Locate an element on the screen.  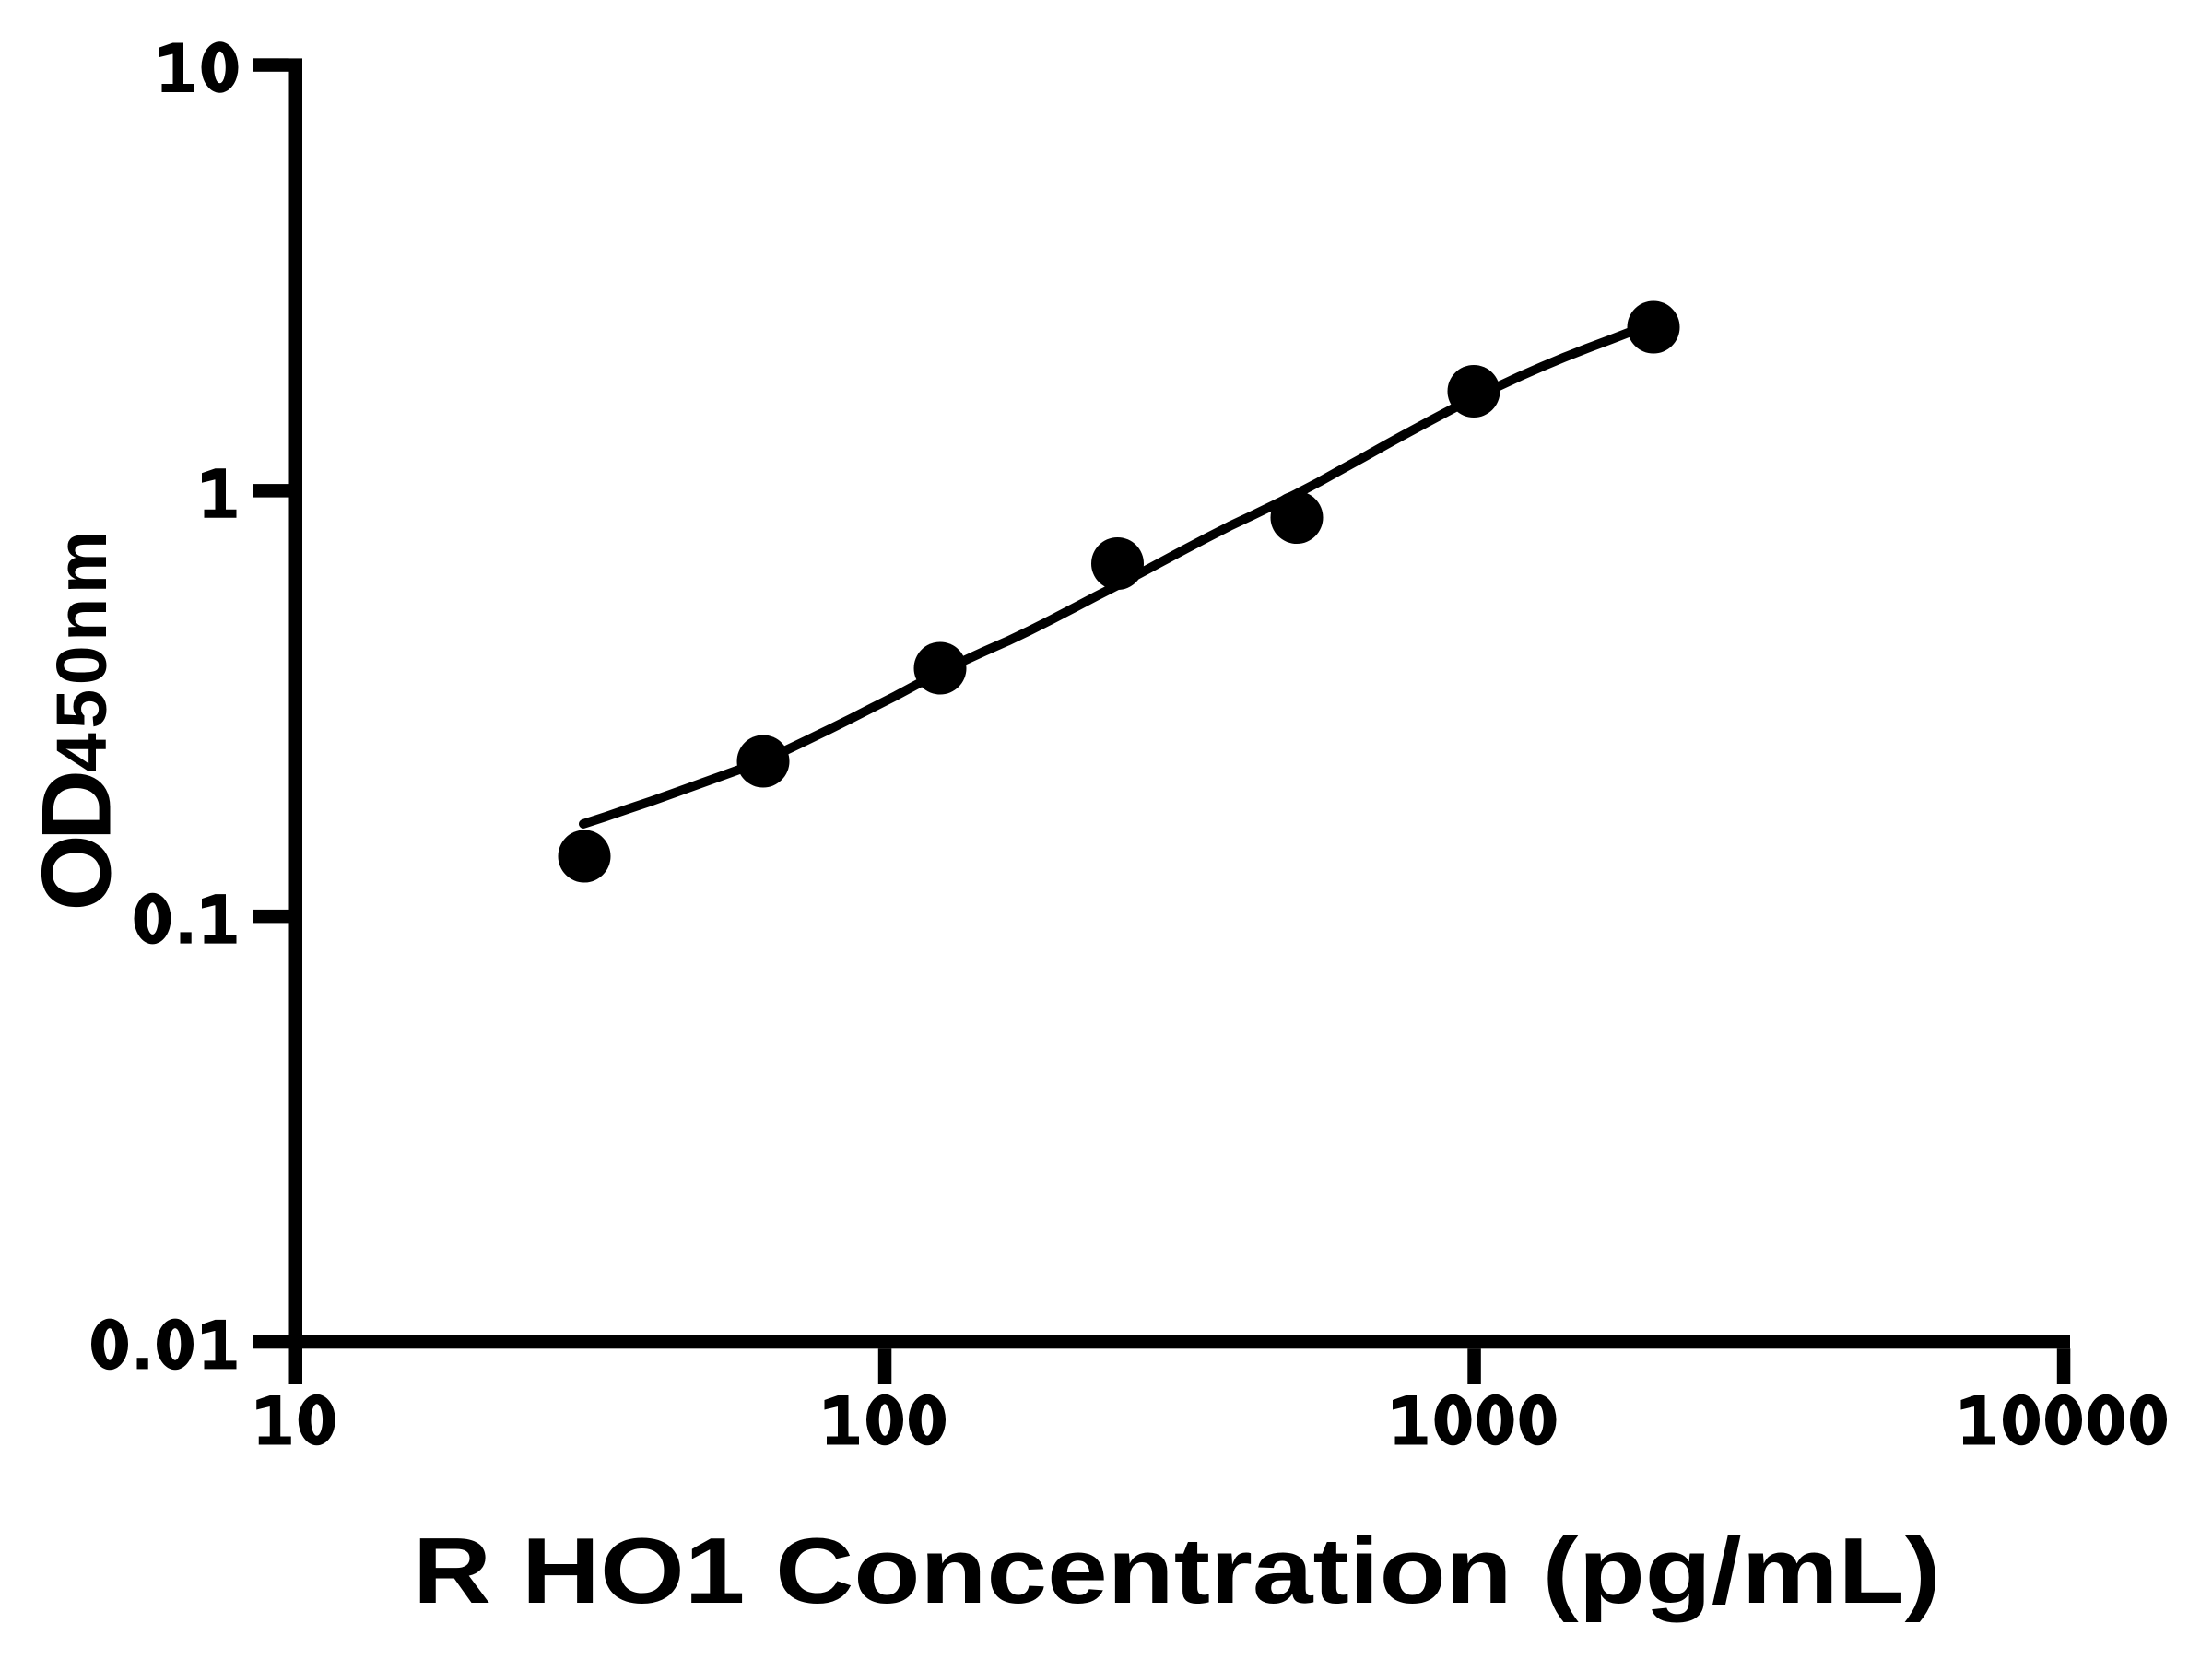
svg-text: 450nm is located at coordinates (82, 649).